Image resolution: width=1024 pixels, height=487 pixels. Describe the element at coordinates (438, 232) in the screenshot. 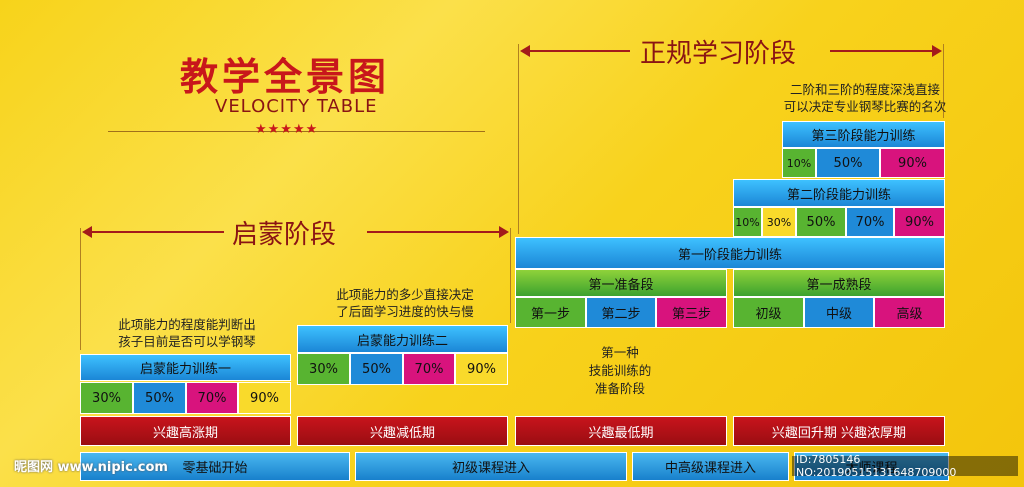

I see `enlight-right-arrow` at that location.